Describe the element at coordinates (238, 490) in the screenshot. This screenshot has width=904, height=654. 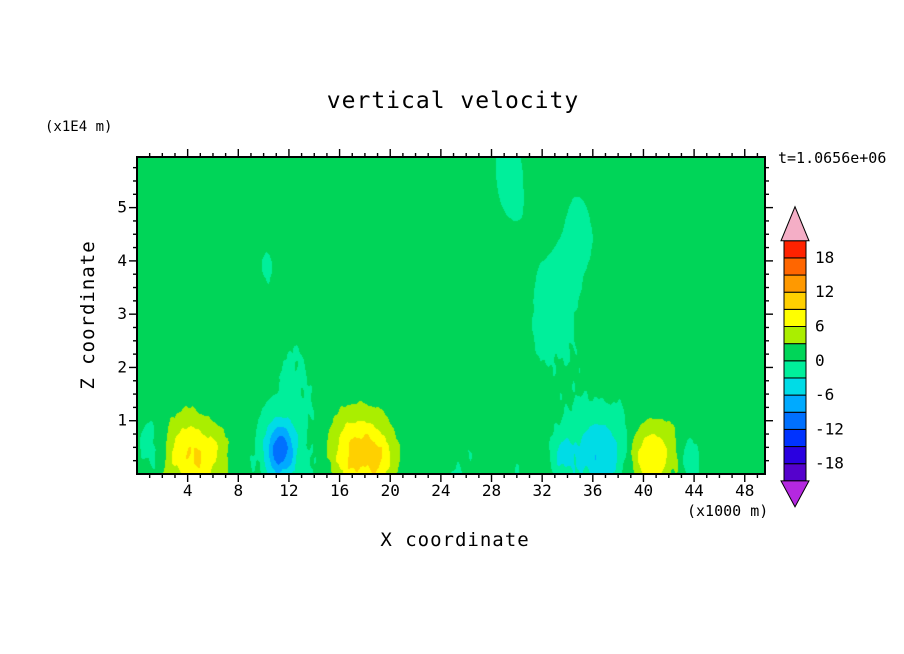
I see `x-tick-label: 8` at that location.